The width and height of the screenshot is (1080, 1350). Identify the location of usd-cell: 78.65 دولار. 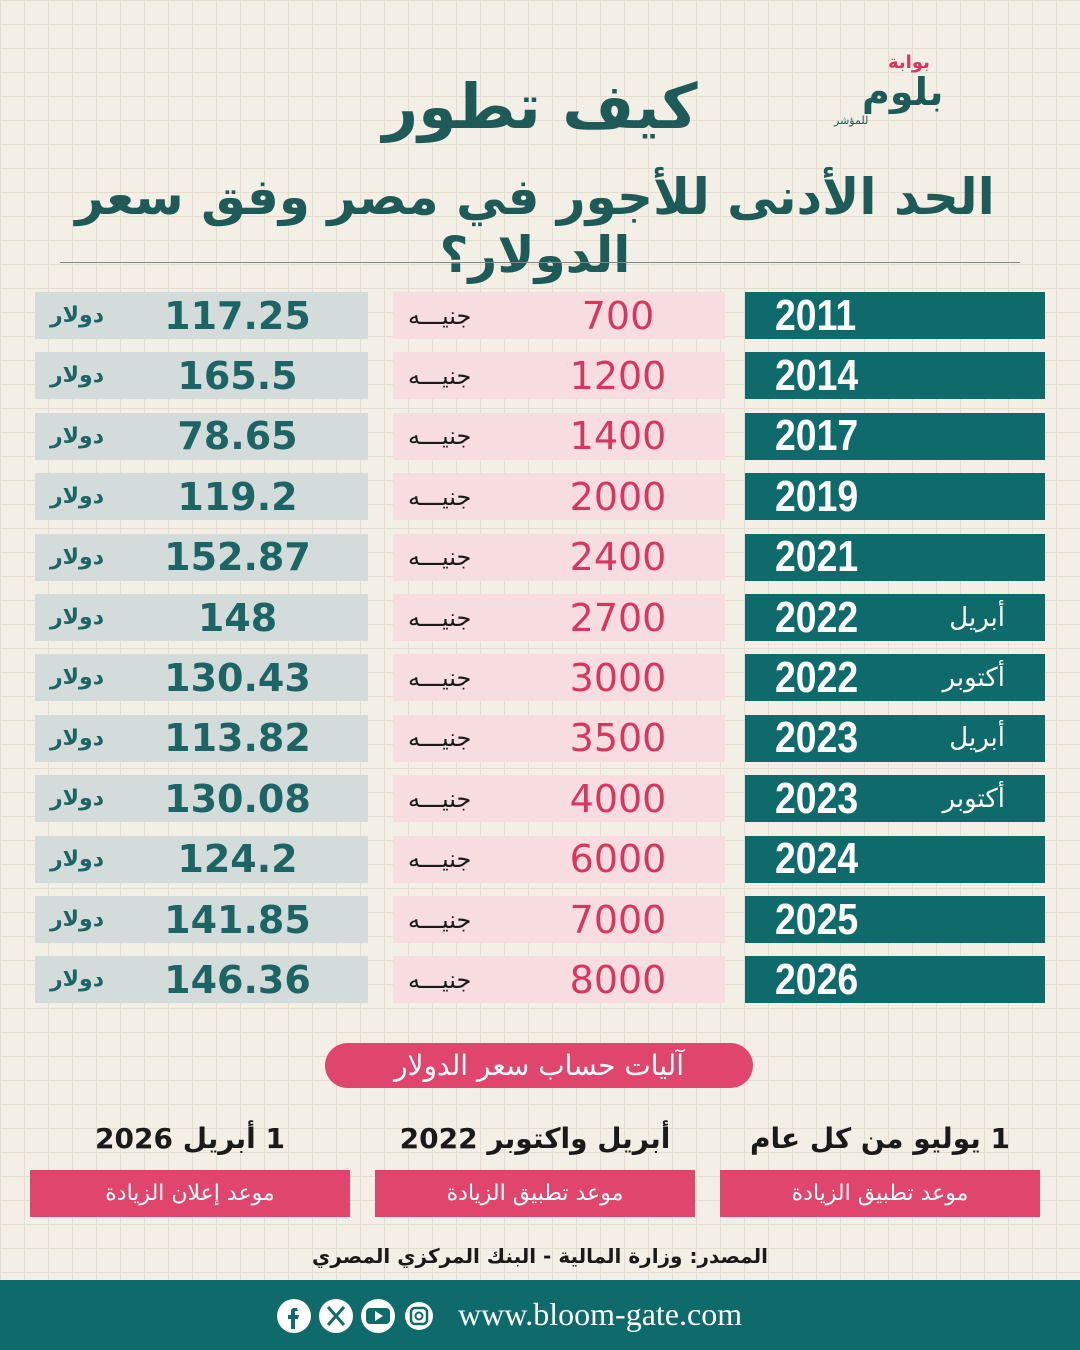
(201, 436).